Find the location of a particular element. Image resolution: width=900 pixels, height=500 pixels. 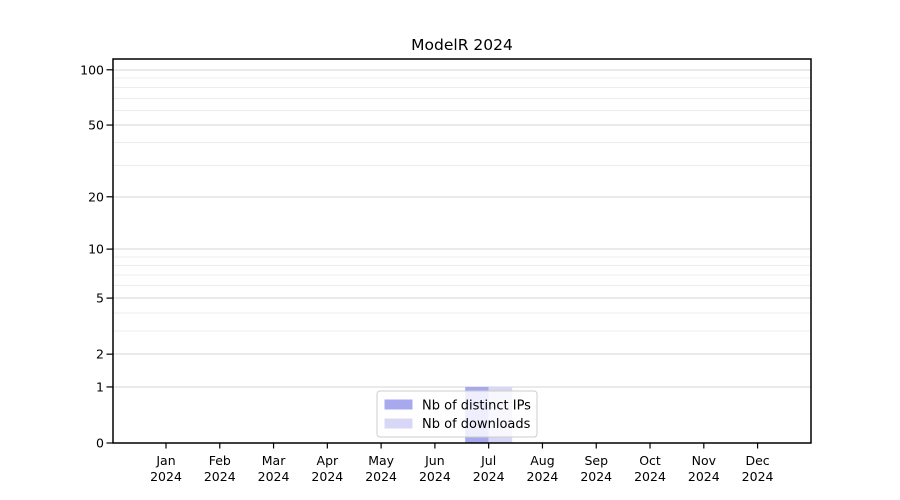

y-tick-label: 0 is located at coordinates (100, 443).